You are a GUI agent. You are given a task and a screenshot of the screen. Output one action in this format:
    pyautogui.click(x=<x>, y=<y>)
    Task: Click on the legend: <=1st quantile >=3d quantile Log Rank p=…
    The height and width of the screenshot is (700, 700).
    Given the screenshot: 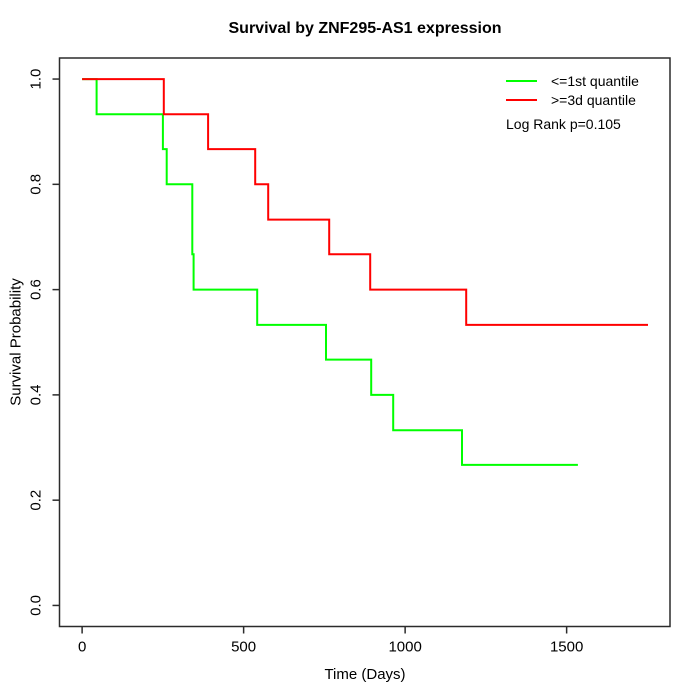 What is the action you would take?
    pyautogui.click(x=572, y=101)
    